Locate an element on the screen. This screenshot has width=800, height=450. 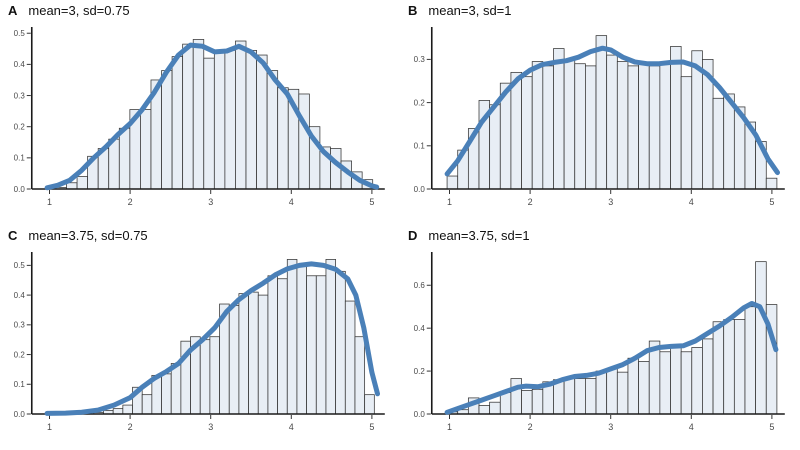
panel-a-letter: A is located at coordinates (13, 10).